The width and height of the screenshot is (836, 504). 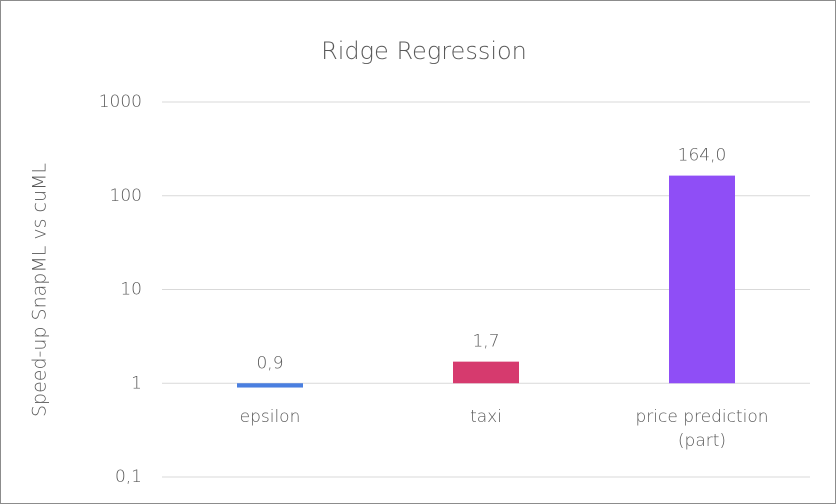 What do you see at coordinates (424, 51) in the screenshot?
I see `chart-title: Ridge Regression` at bounding box center [424, 51].